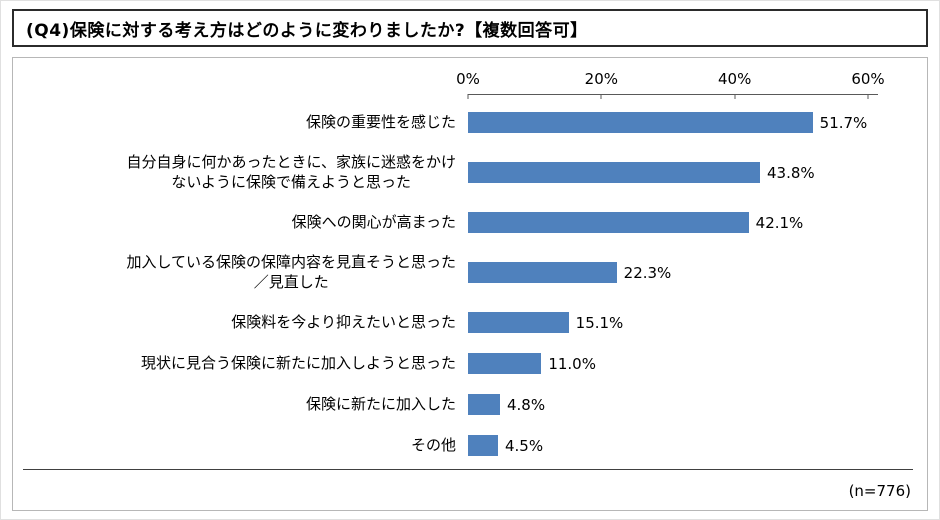  I want to click on value-label: 42.1%, so click(779, 222).